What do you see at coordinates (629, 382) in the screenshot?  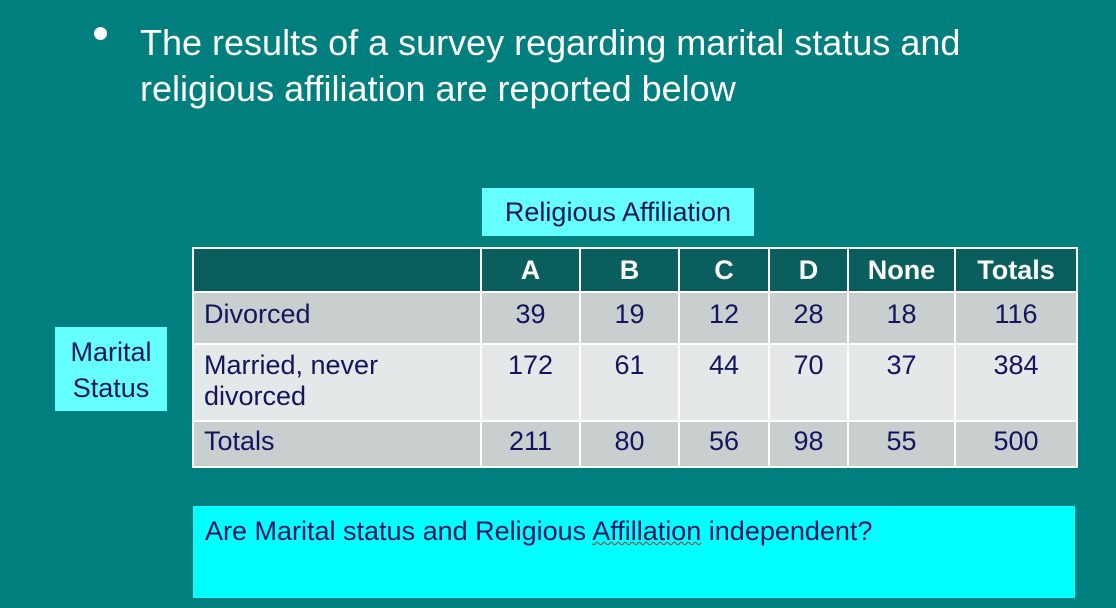 I see `table-cell: 61` at bounding box center [629, 382].